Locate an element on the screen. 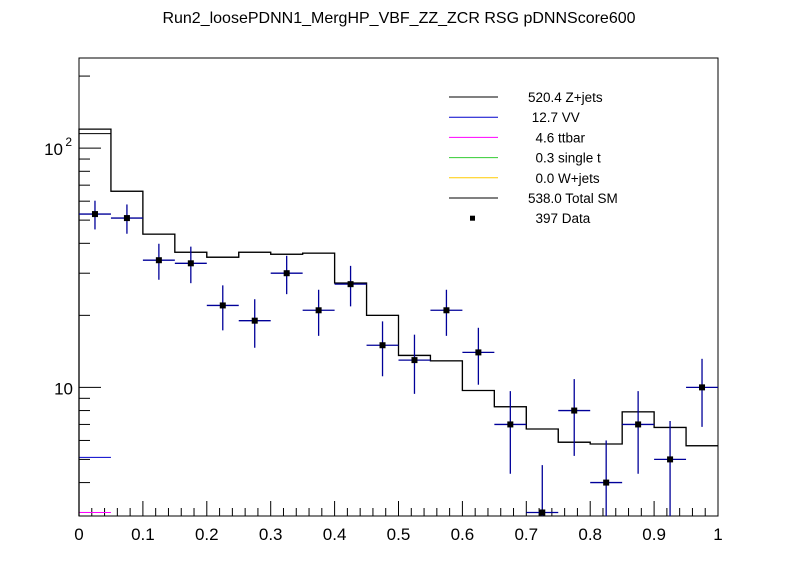 Image resolution: width=798 pixels, height=575 pixels. legend-label: 520.4 Z+jets is located at coordinates (565, 97).